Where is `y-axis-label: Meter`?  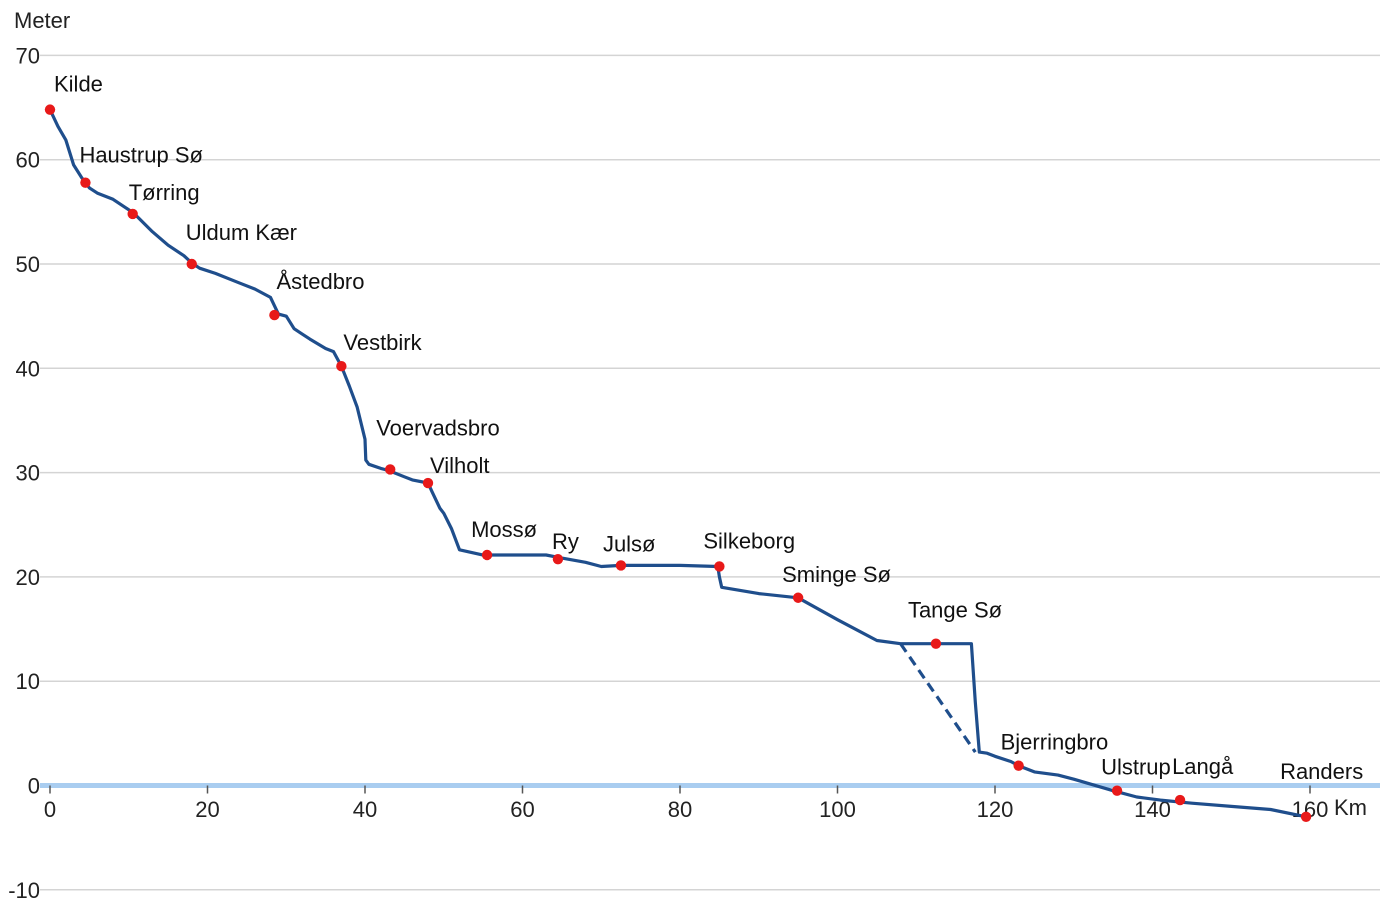
y-axis-label: Meter is located at coordinates (42, 20).